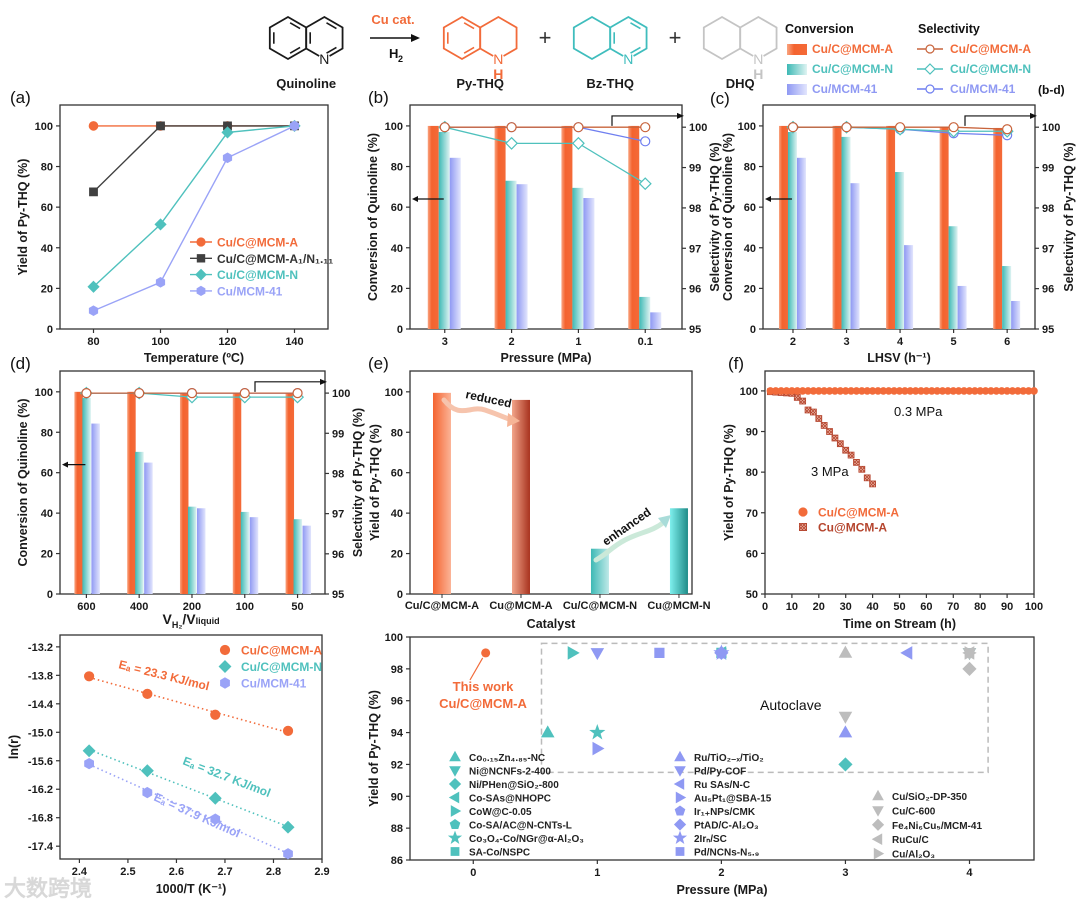  I want to click on x-tick-label: Cu/C@MCM-N, so click(600, 606).